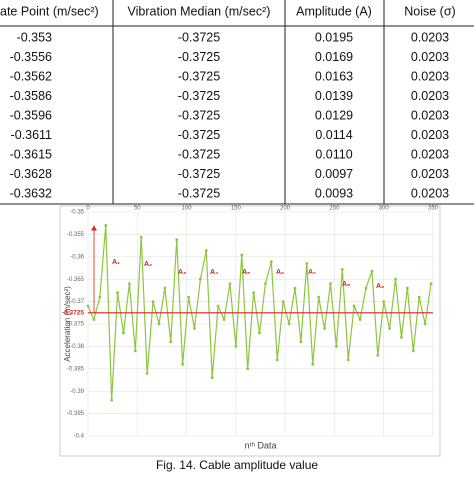  I want to click on annotation: A₁, so click(116, 262).